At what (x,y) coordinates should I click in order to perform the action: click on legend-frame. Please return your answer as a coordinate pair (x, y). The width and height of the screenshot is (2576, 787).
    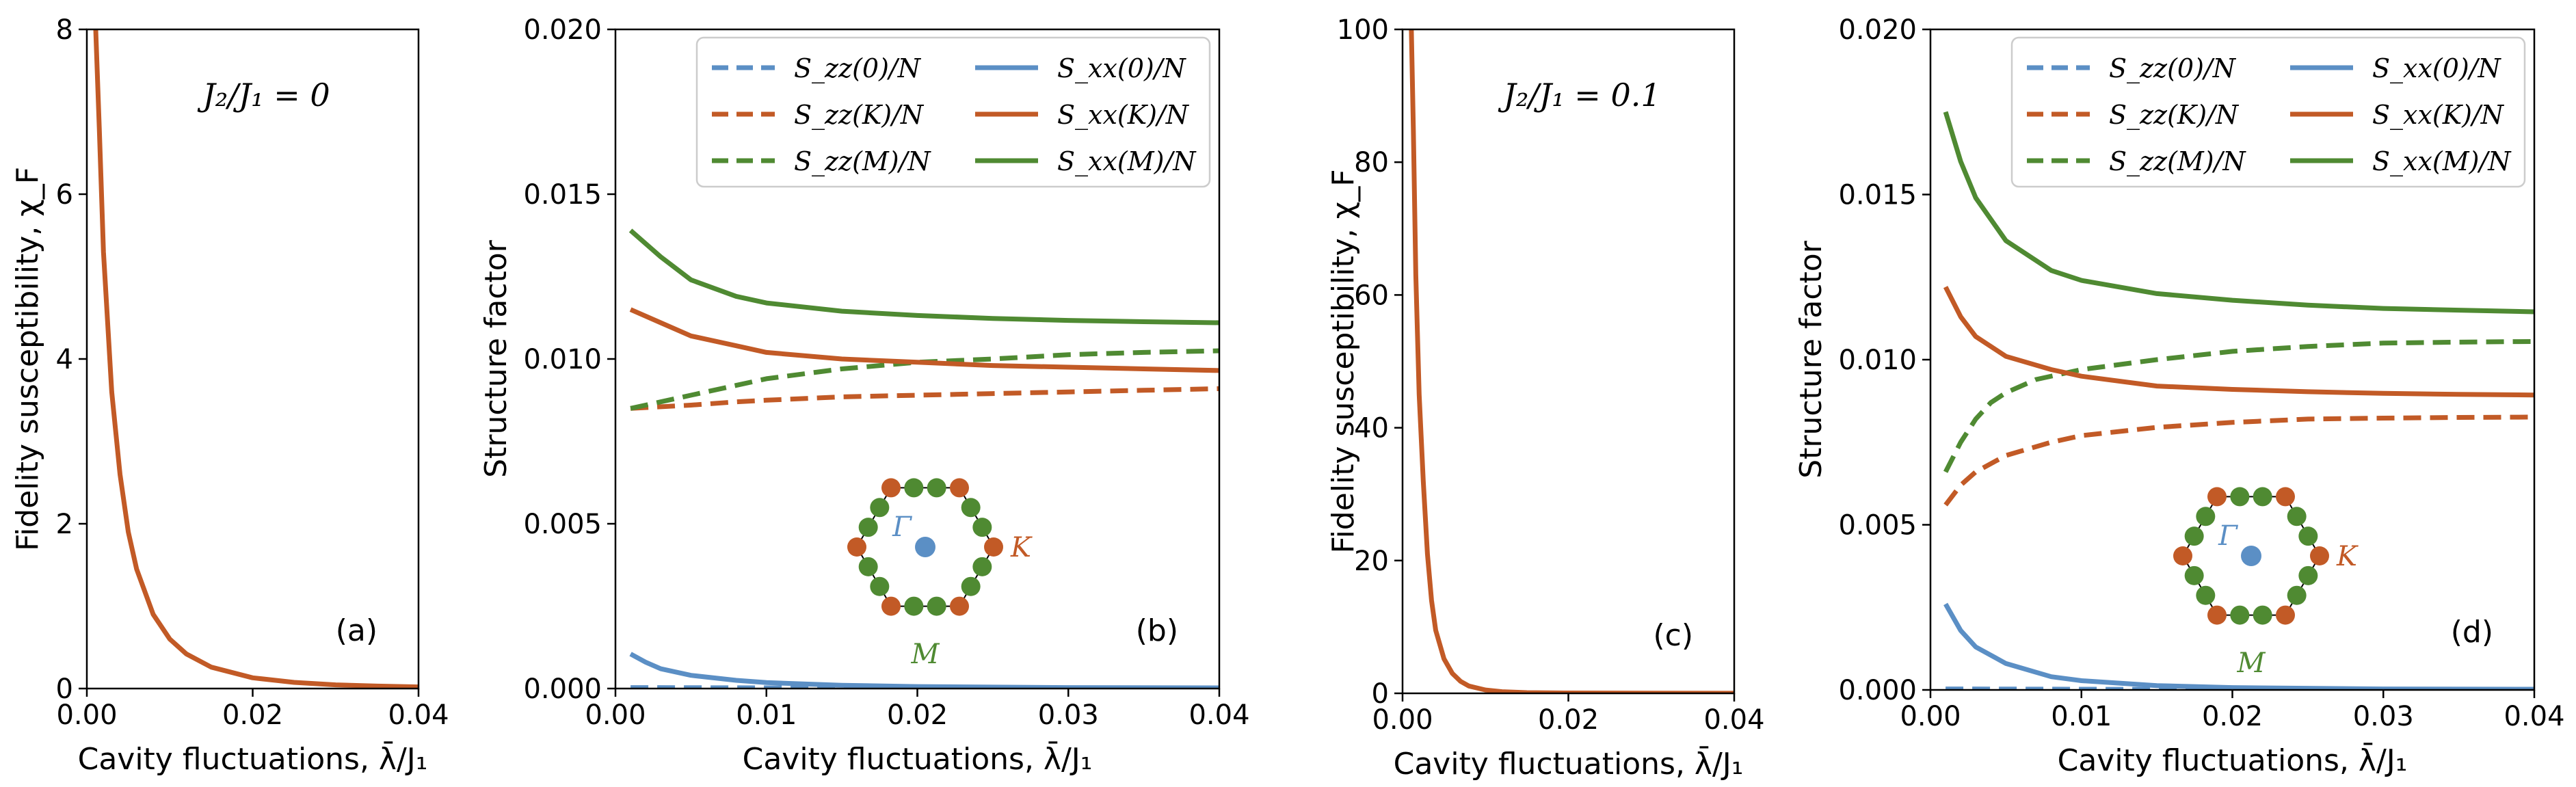
    Looking at the image, I should click on (953, 112).